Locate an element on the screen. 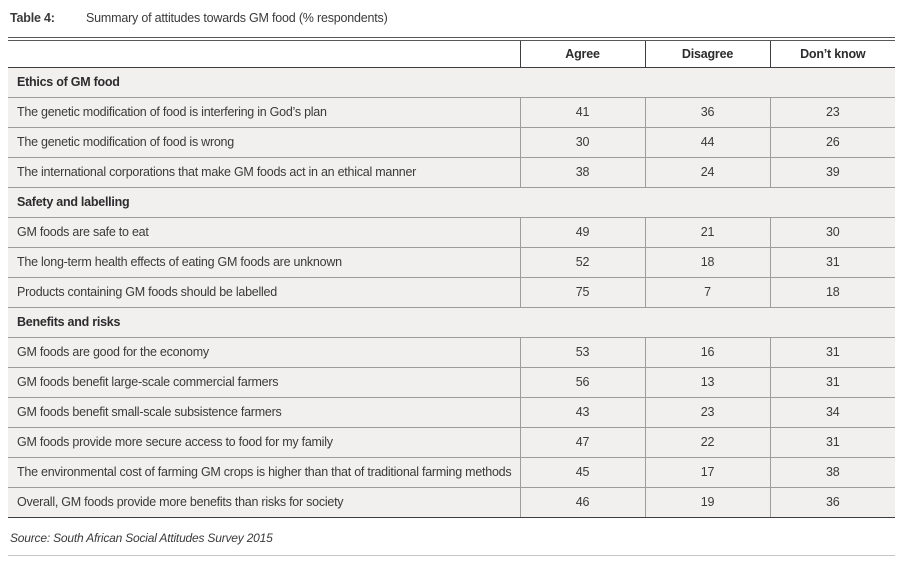  table-row: GM foods are safe to eat 49 21 30 is located at coordinates (451, 232).